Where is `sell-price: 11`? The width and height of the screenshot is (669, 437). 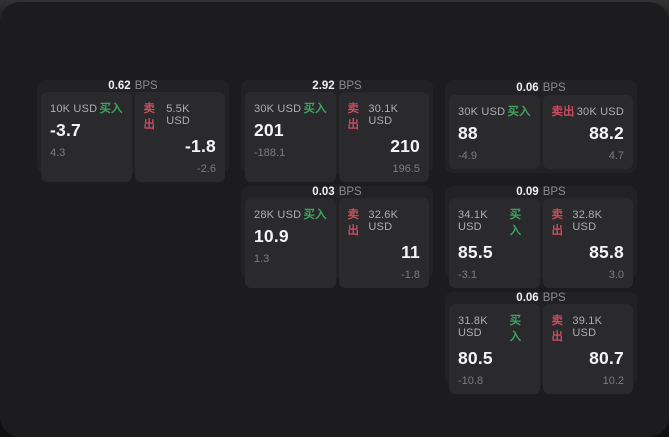 sell-price: 11 is located at coordinates (410, 252).